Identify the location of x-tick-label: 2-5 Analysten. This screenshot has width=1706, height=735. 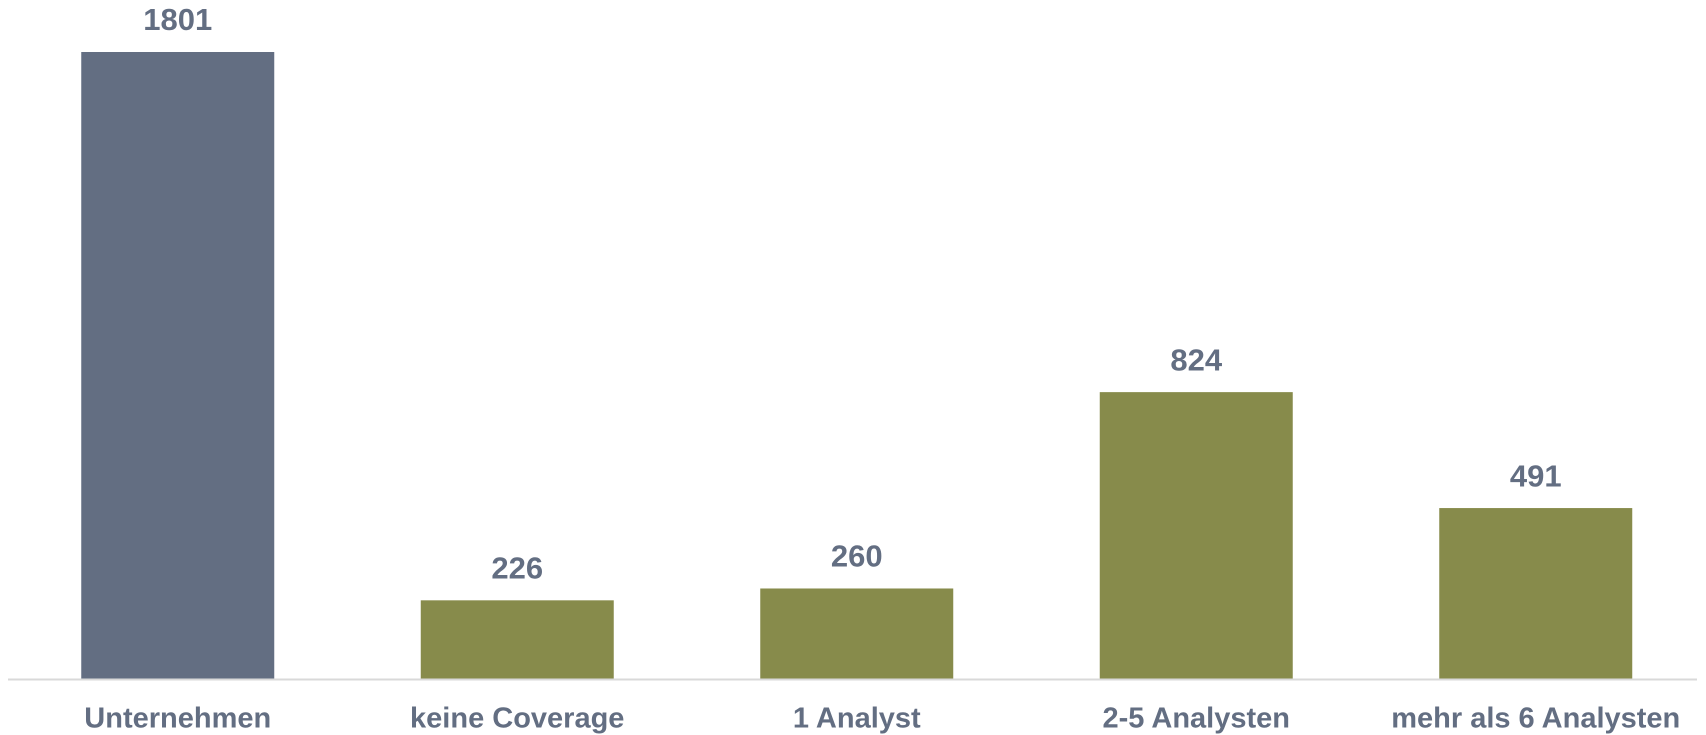
(1197, 719).